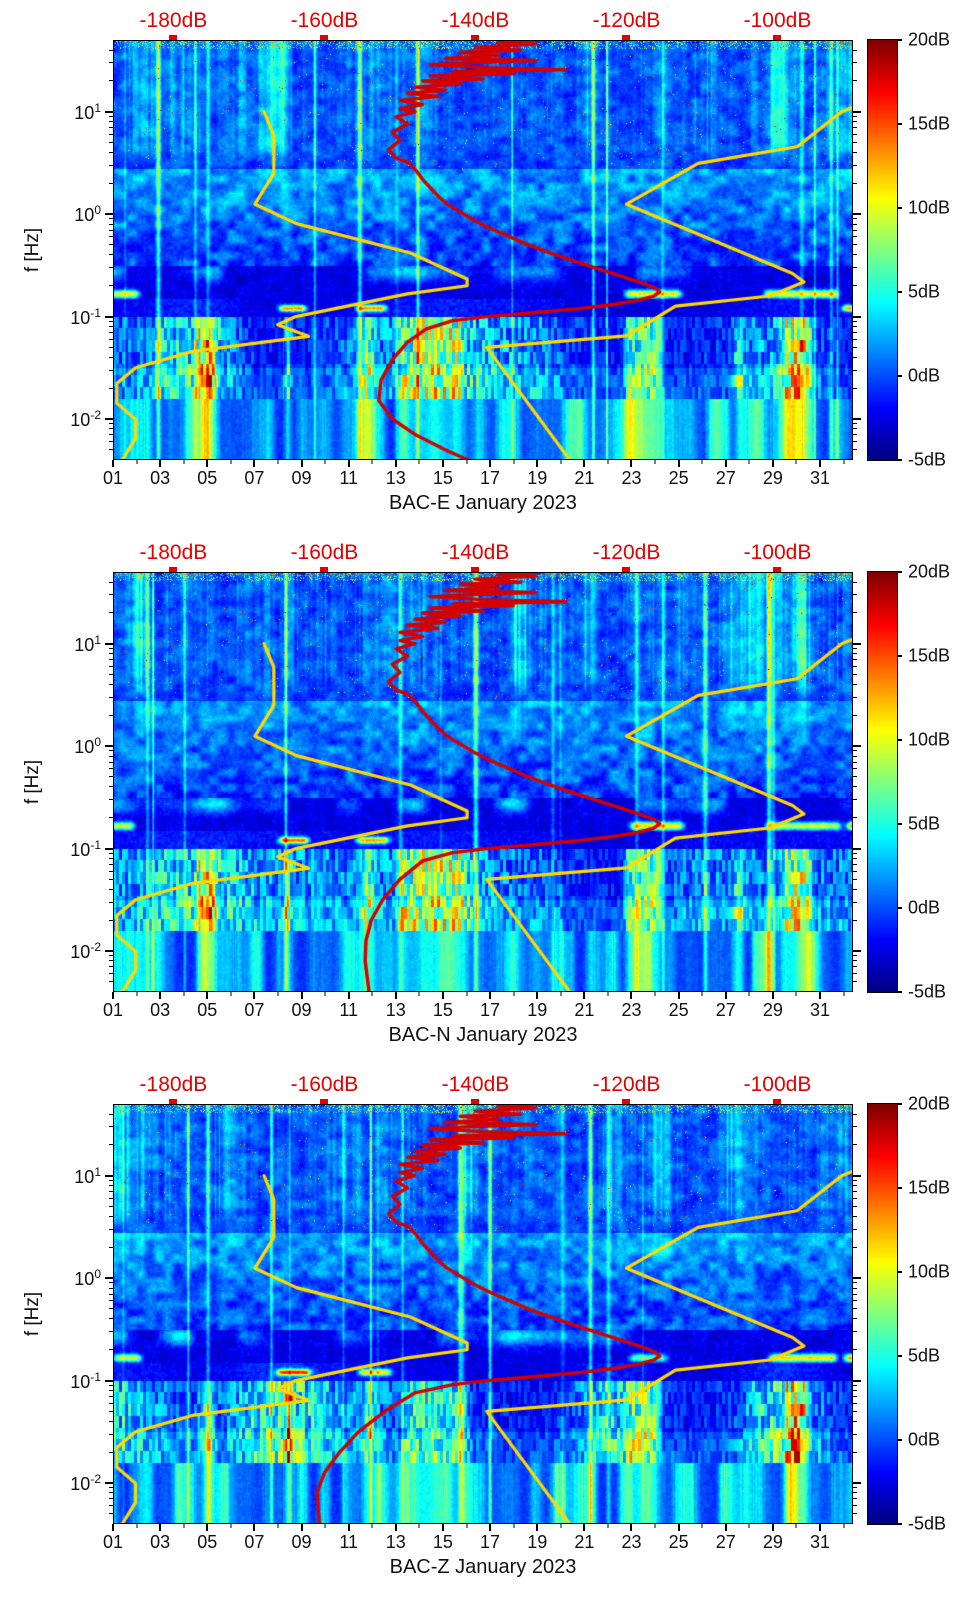 Image resolution: width=962 pixels, height=1602 pixels. Describe the element at coordinates (95, 947) in the screenshot. I see `y-tick-exponent: -2` at that location.